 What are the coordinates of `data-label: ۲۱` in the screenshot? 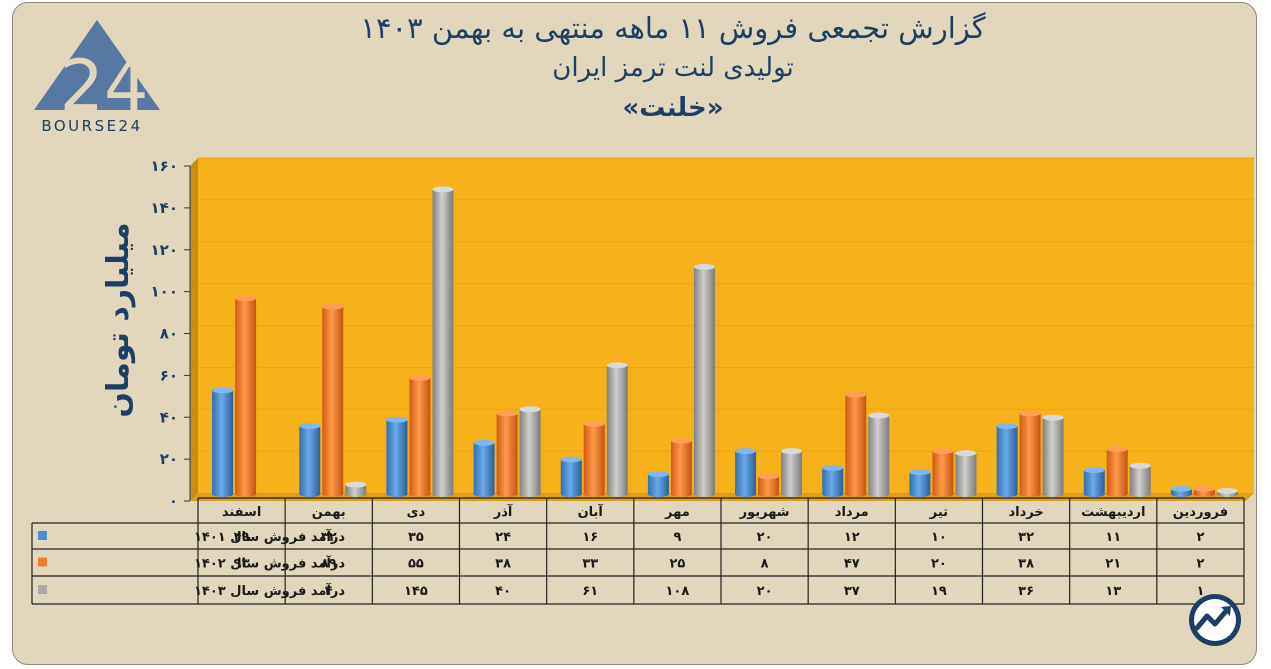 It's located at (1113, 564).